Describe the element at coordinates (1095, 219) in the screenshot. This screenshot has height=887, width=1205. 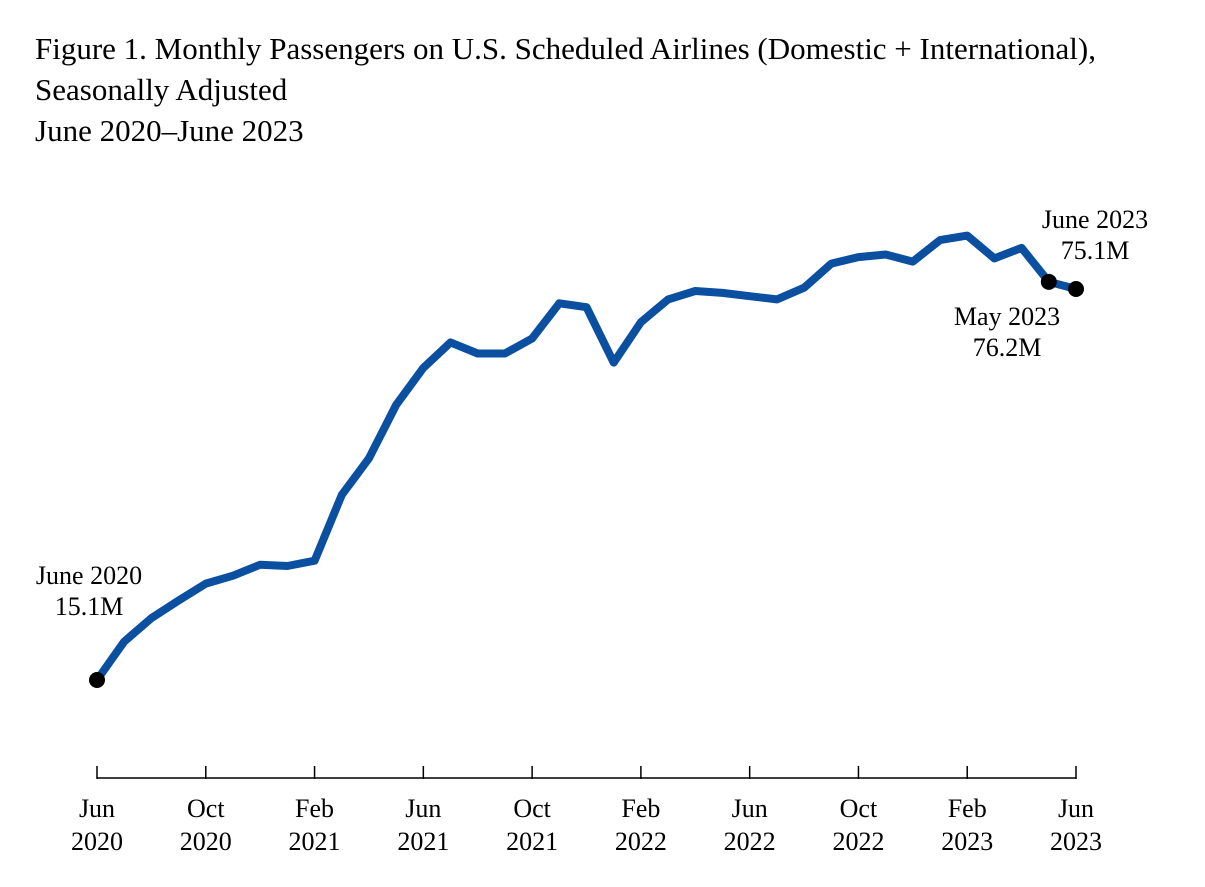
I see `annotation-date: June 2023` at that location.